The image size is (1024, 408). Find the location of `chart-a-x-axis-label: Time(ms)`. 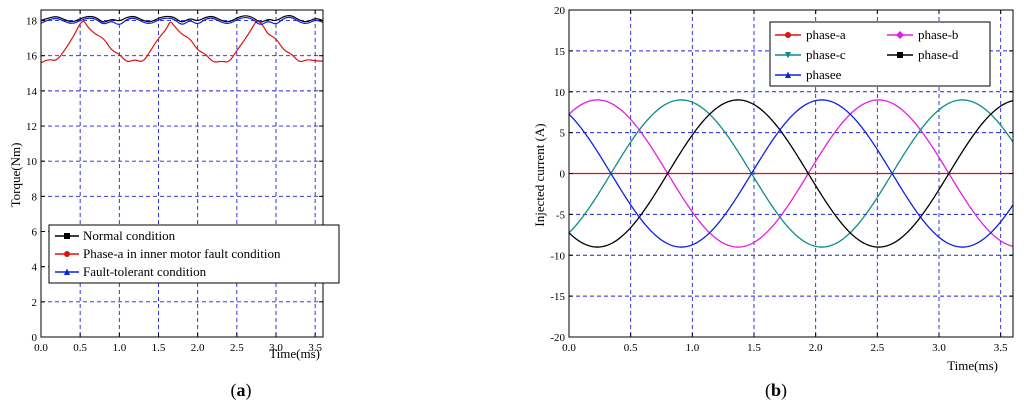

chart-a-x-axis-label: Time(ms) is located at coordinates (294, 353).